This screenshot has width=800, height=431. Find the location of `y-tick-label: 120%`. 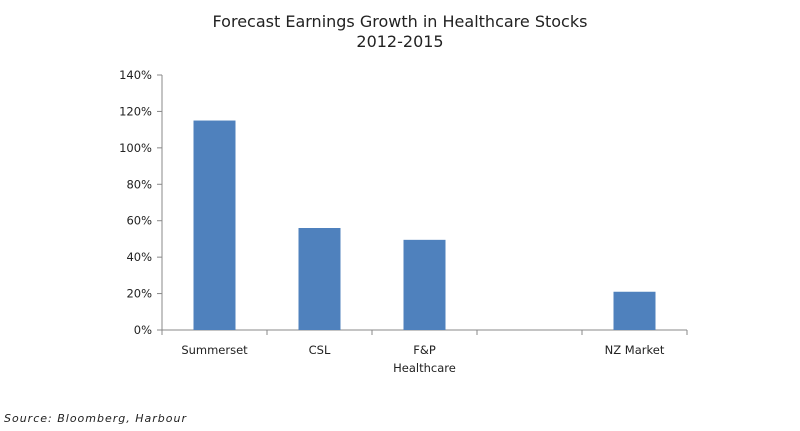

y-tick-label: 120% is located at coordinates (135, 111).